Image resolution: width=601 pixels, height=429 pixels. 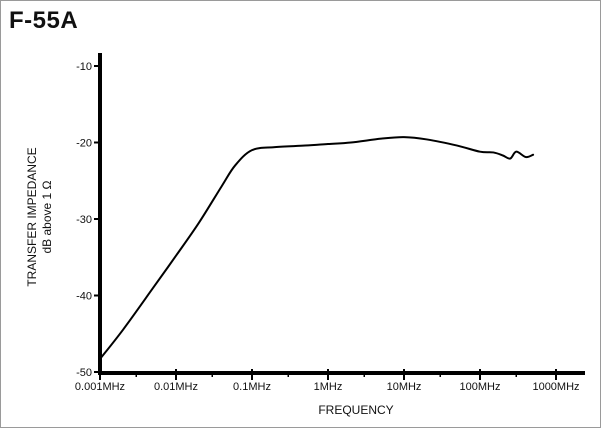 What do you see at coordinates (355, 410) in the screenshot?
I see `x-axis-label: FREQUENCY` at bounding box center [355, 410].